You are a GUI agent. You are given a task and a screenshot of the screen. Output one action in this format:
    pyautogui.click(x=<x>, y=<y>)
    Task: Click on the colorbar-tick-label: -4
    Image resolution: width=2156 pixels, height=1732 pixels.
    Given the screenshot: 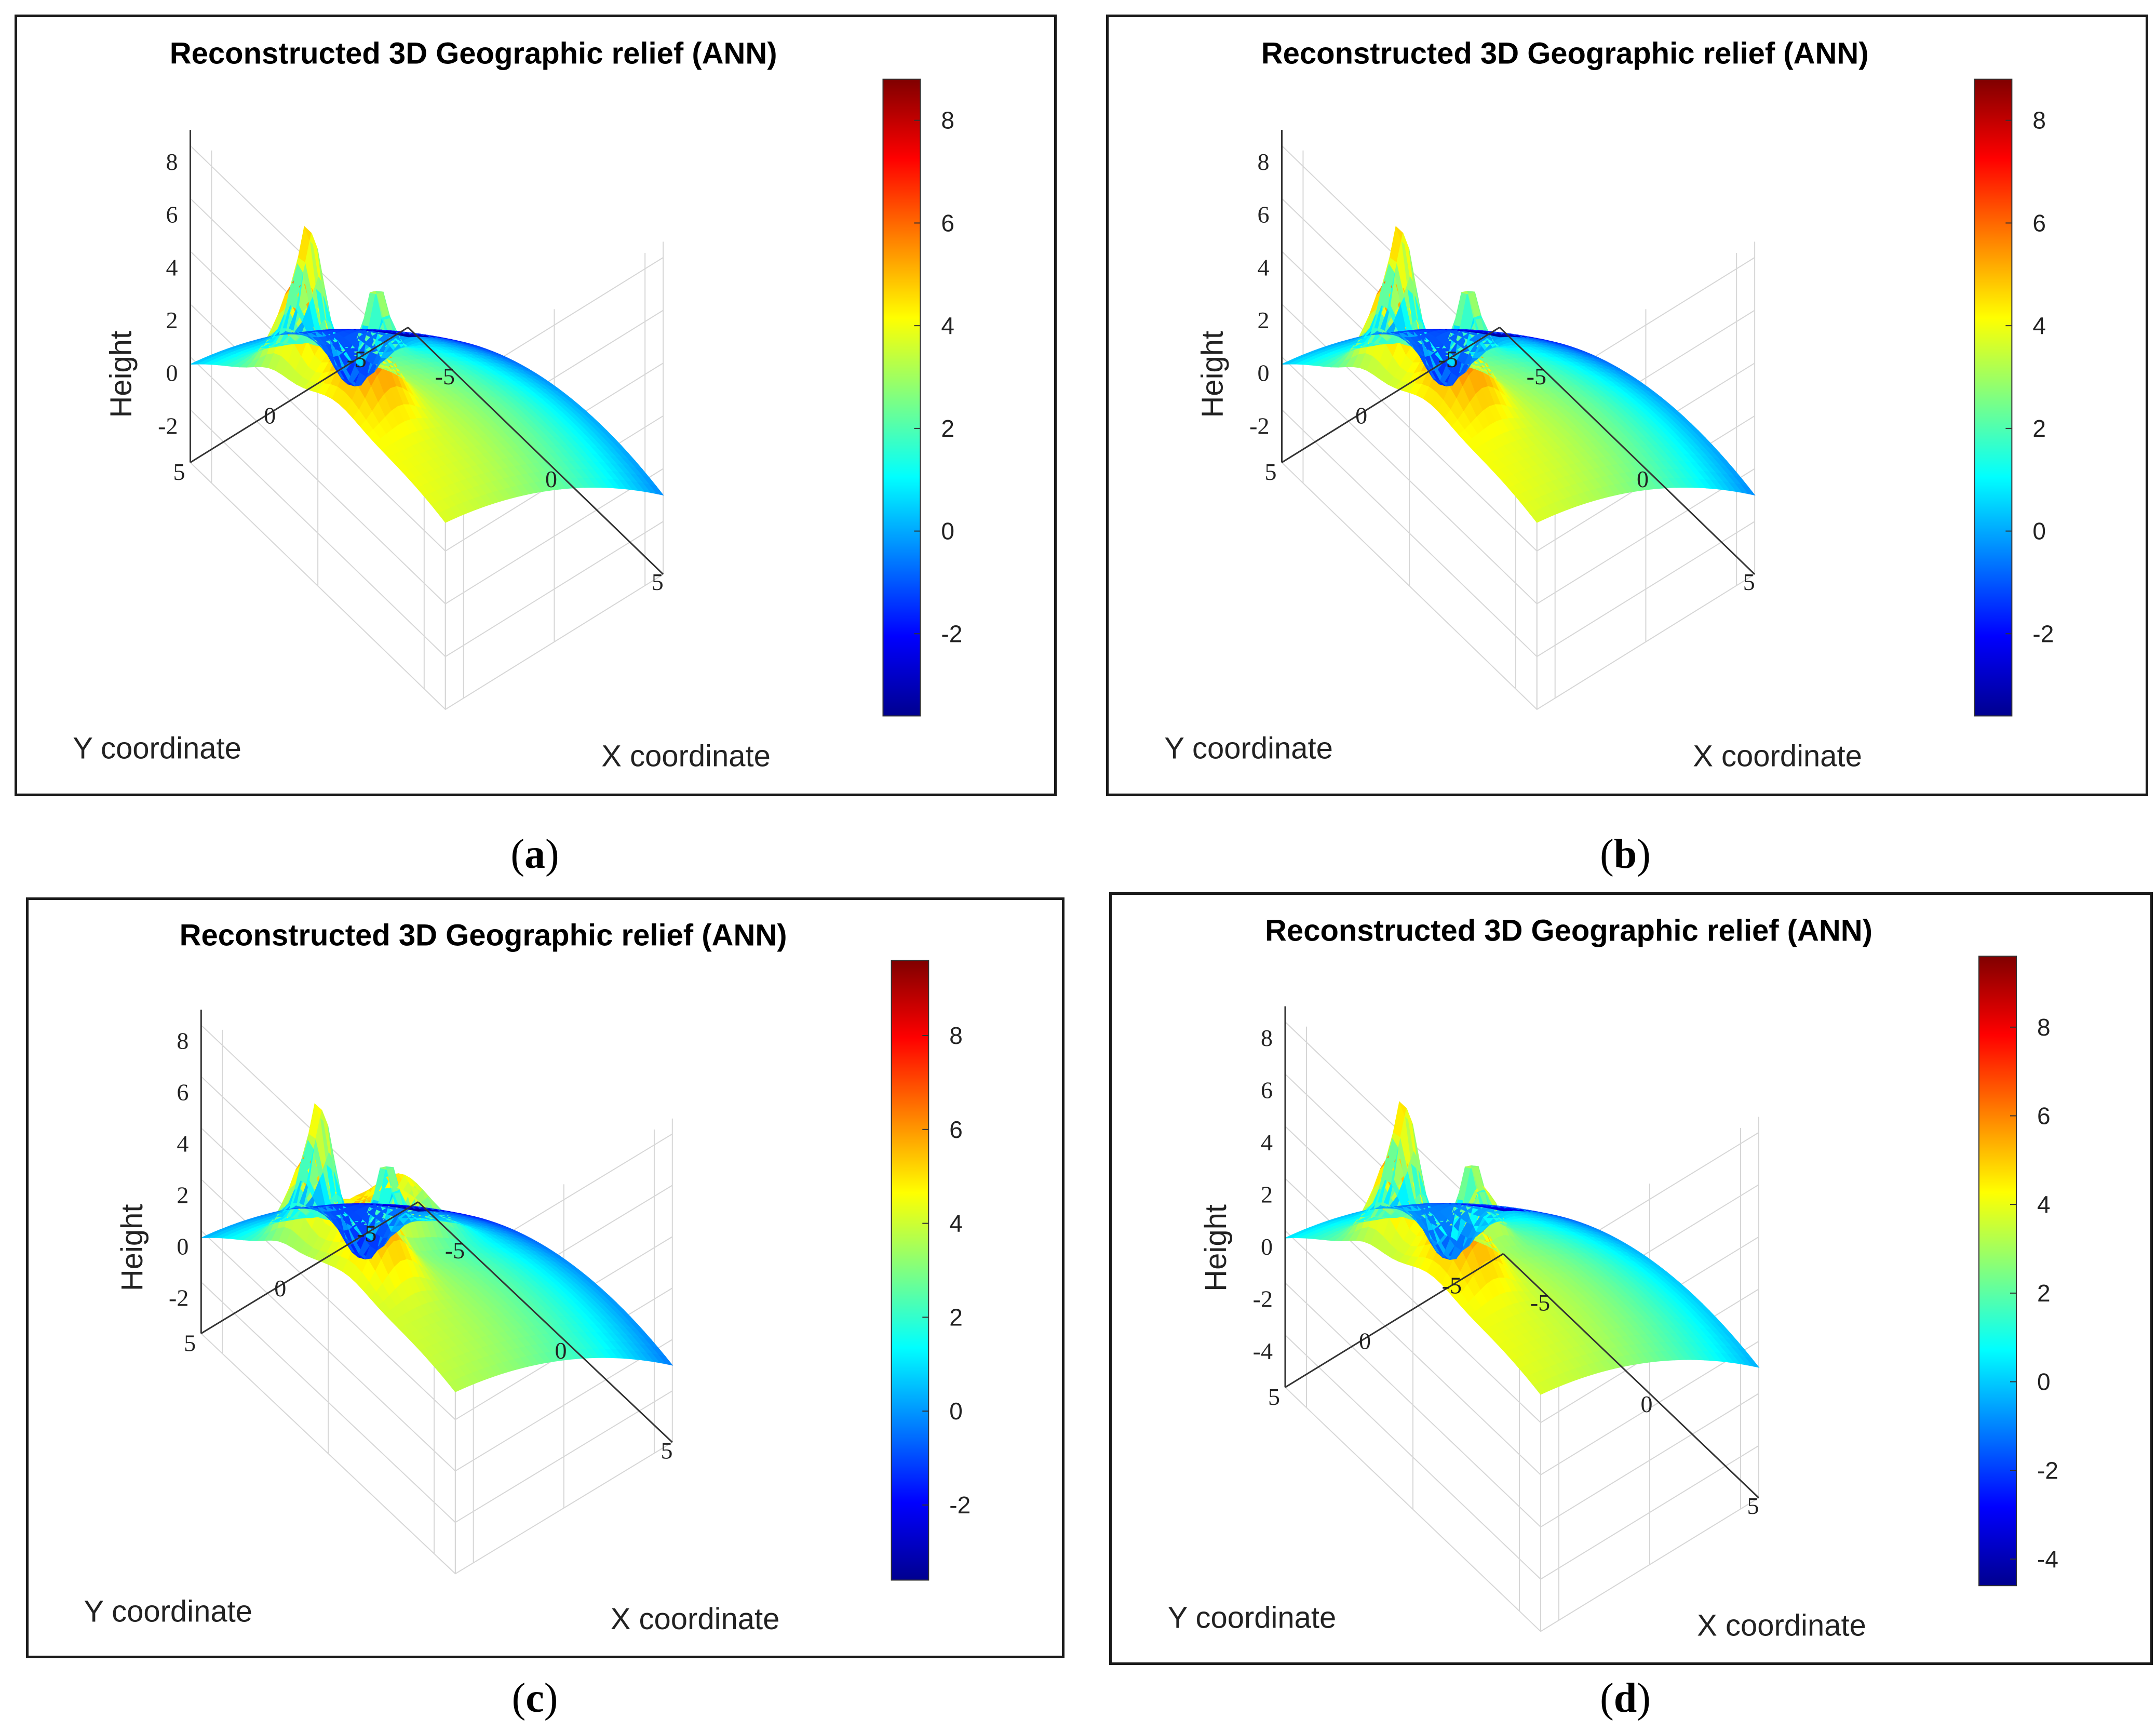 What is the action you would take?
    pyautogui.click(x=2047, y=1560)
    